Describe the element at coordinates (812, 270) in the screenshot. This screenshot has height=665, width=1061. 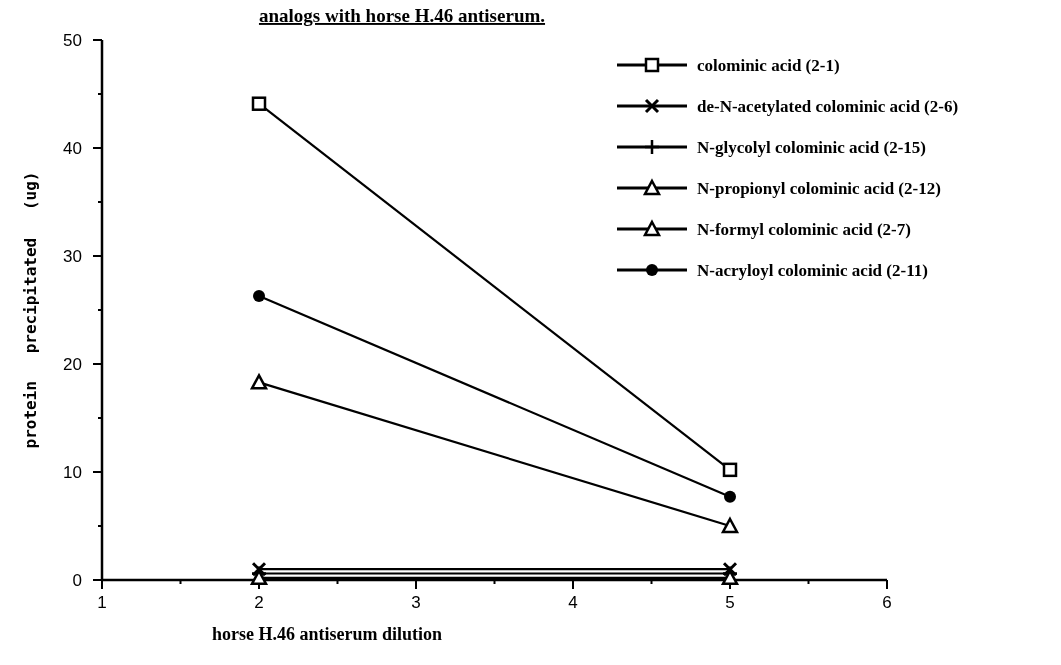
I see `legend-label: N-acryloyl colominic acid (2-11)` at that location.